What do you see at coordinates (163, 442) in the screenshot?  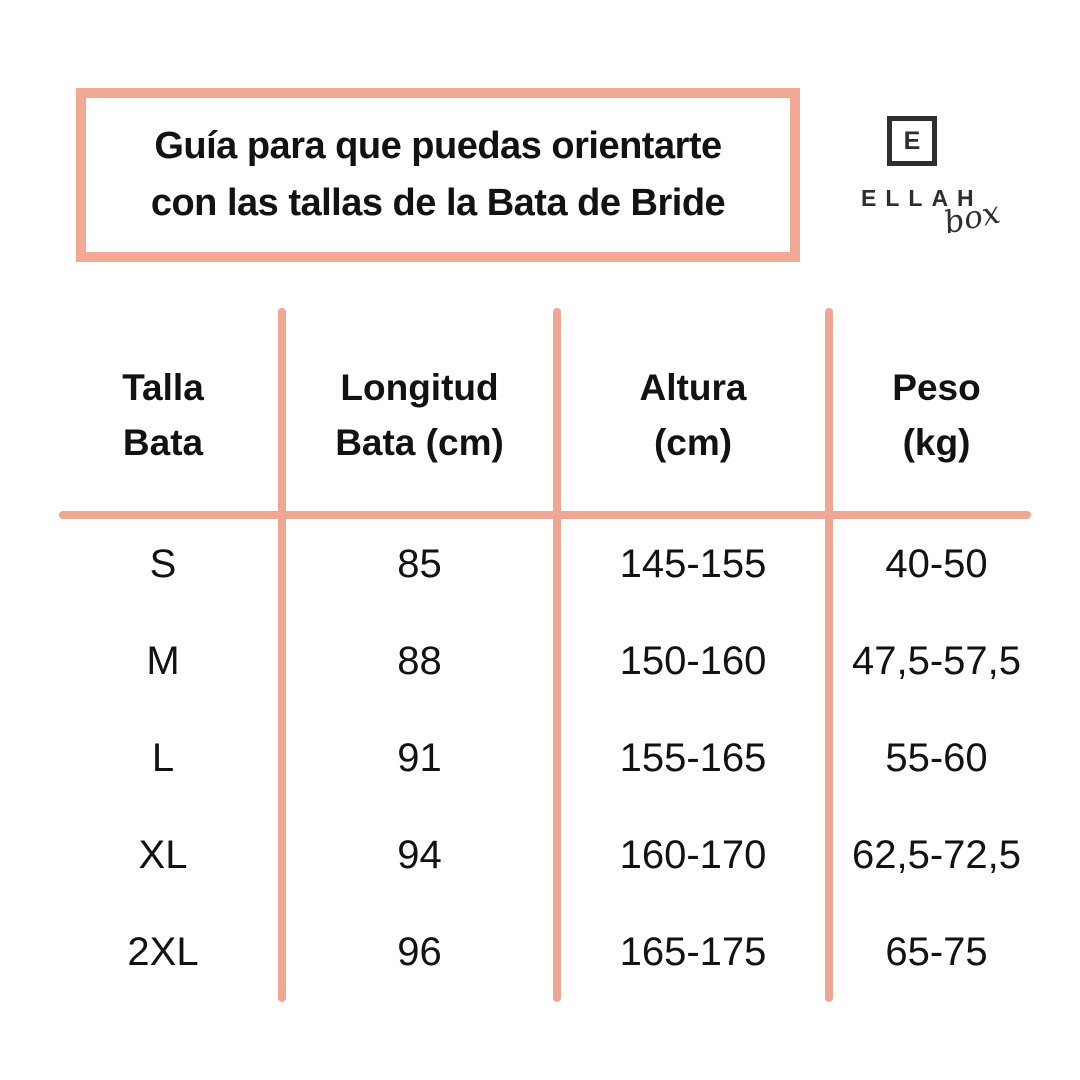 I see `column-header-line: Bata` at bounding box center [163, 442].